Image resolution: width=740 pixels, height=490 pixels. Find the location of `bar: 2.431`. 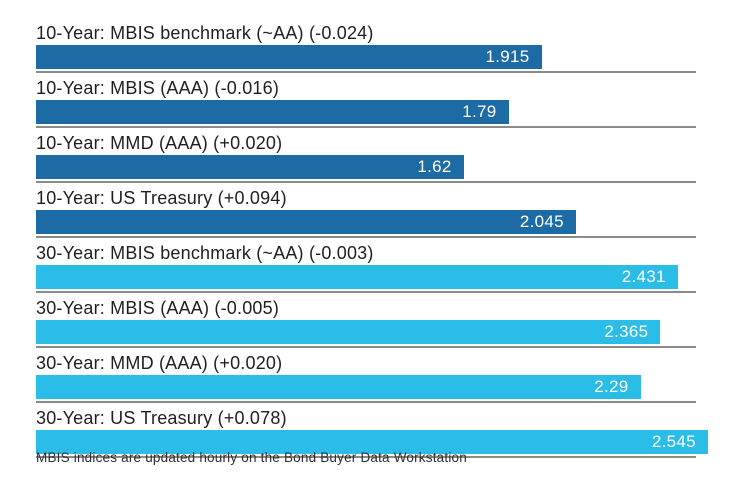

bar: 2.431 is located at coordinates (357, 277).